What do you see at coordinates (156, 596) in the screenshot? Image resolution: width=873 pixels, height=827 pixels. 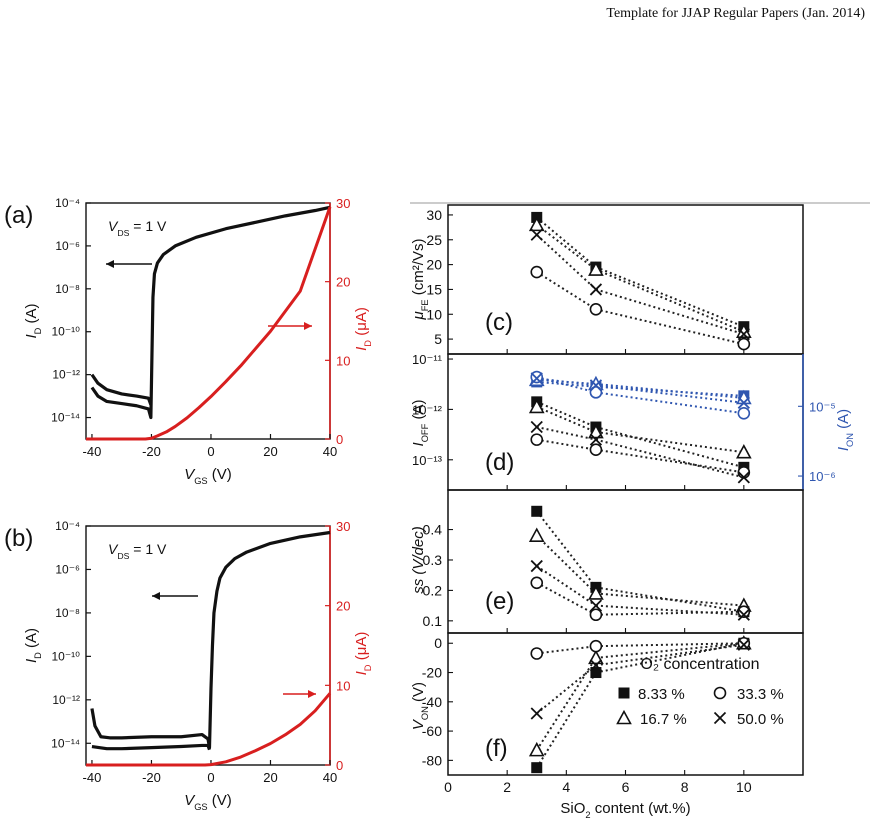 I see `chart-b-arrow-left-head` at bounding box center [156, 596].